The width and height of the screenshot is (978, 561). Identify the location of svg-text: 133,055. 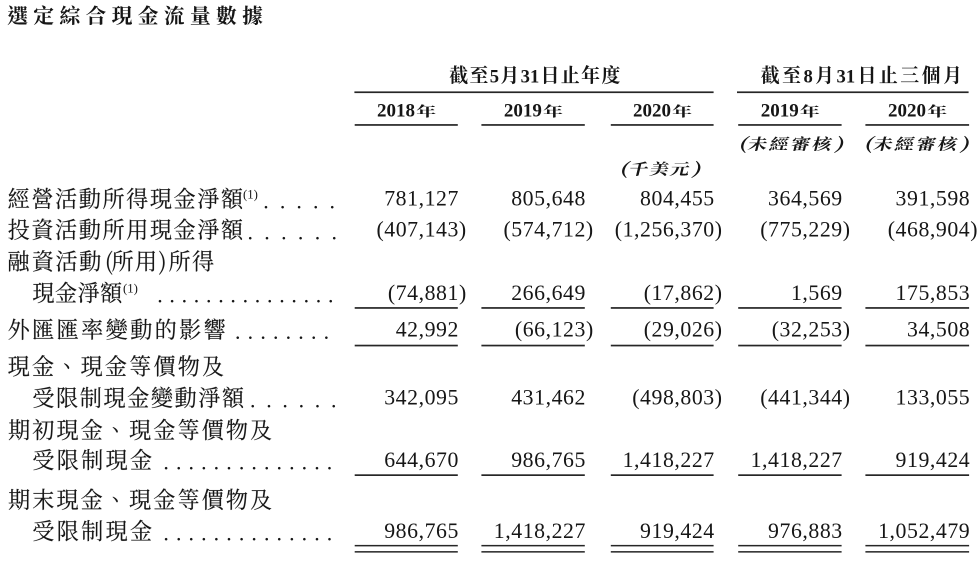
(933, 398).